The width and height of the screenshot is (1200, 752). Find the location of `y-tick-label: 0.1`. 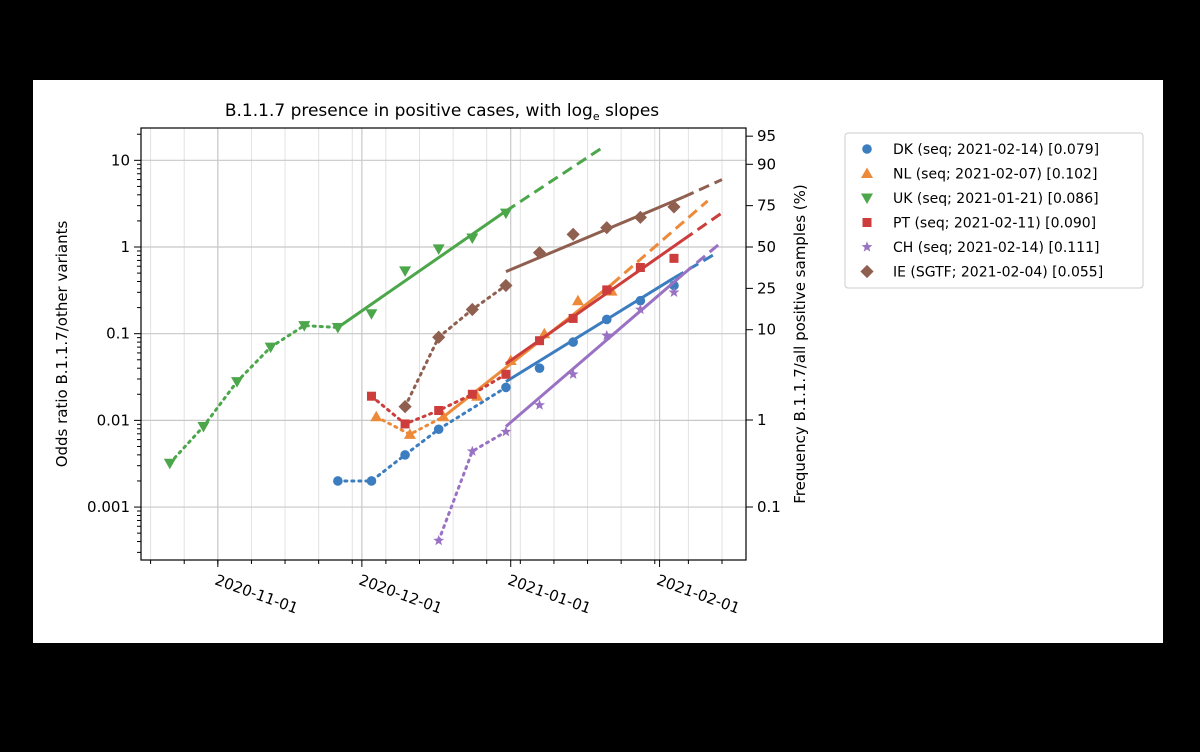

y-tick-label: 0.1 is located at coordinates (118, 334).